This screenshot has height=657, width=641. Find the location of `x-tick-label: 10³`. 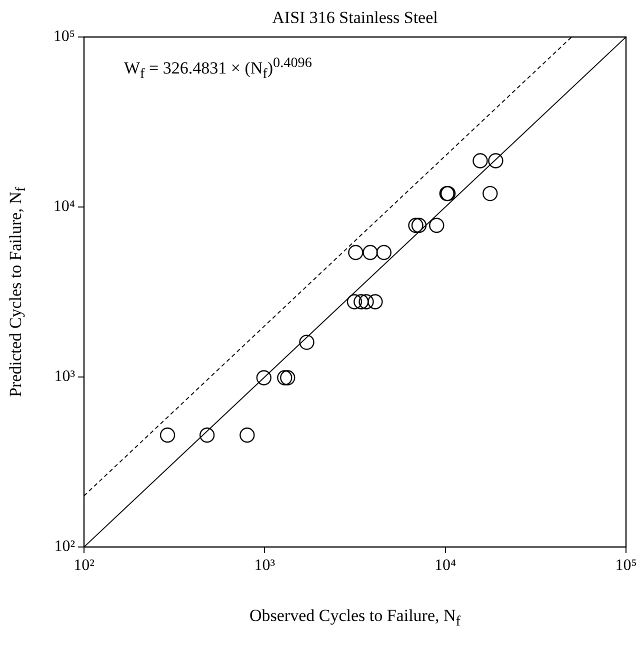

x-tick-label: 10³ is located at coordinates (265, 565).